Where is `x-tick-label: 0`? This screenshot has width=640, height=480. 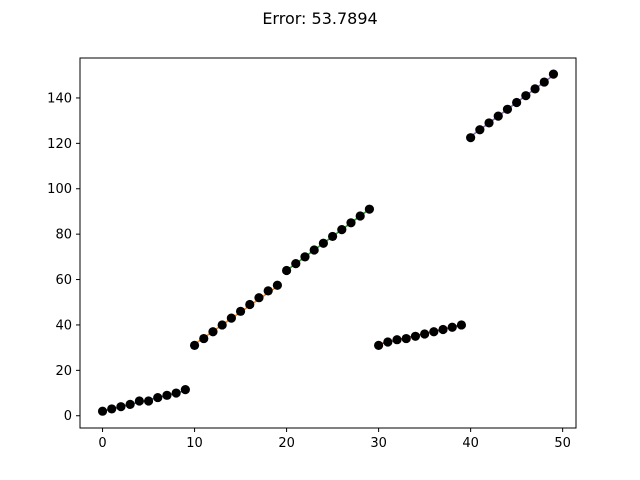
x-tick-label: 0 is located at coordinates (102, 443).